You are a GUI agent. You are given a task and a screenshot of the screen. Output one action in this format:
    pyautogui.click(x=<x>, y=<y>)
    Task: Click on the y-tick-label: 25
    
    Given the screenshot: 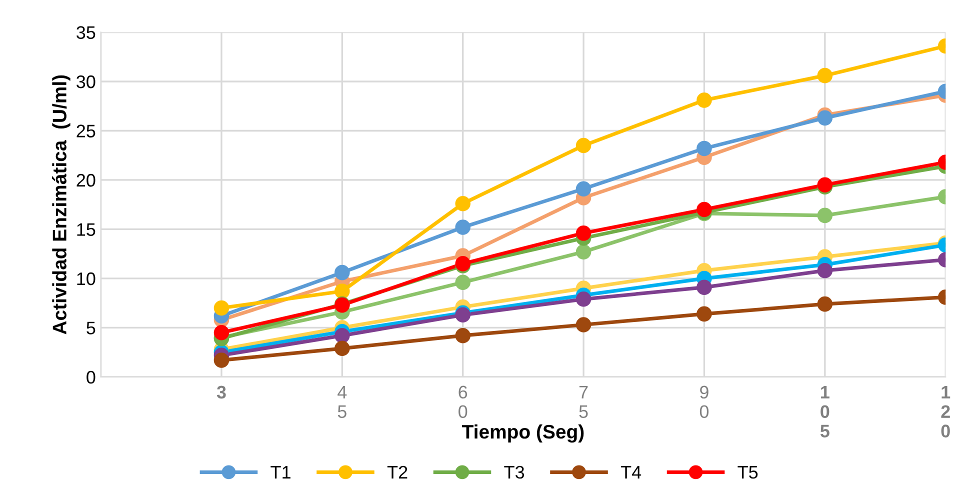 What is the action you would take?
    pyautogui.click(x=86, y=131)
    